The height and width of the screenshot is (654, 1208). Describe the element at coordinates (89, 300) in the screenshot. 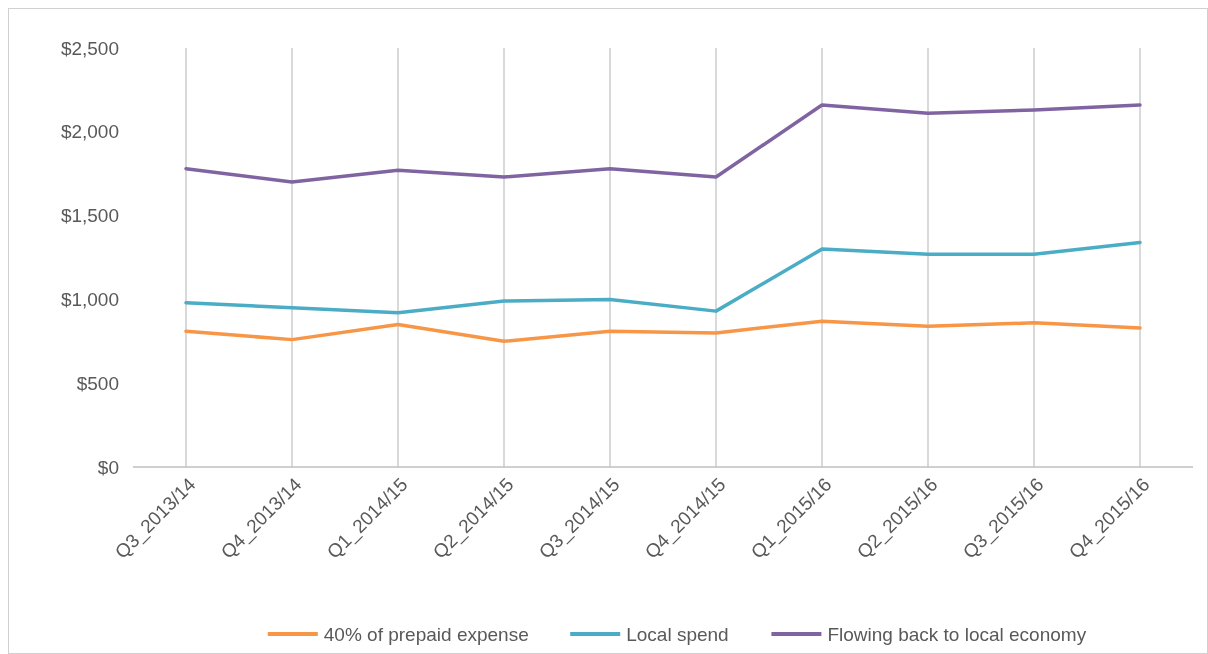

I see `y-tick-label: $1,000` at that location.